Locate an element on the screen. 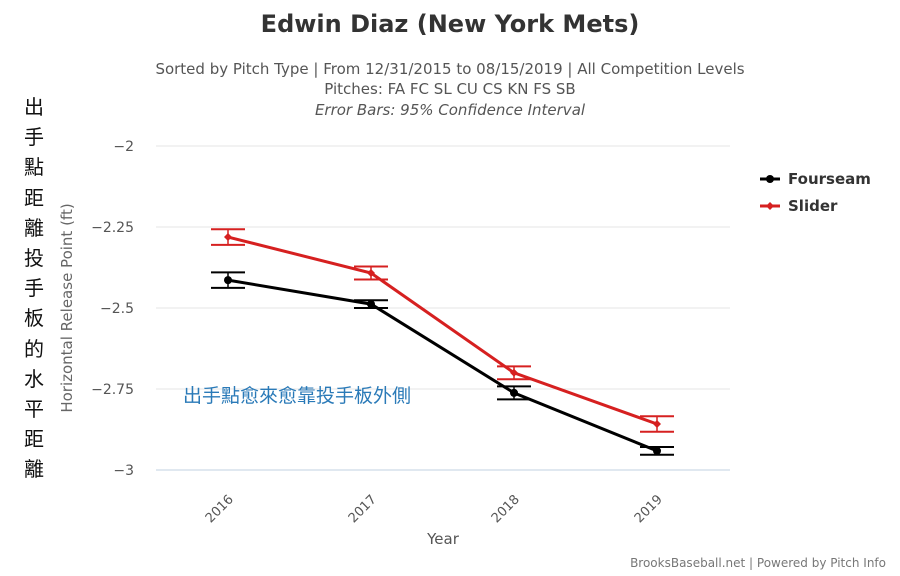 The width and height of the screenshot is (900, 576). y-tick-label: −3 is located at coordinates (123, 471).